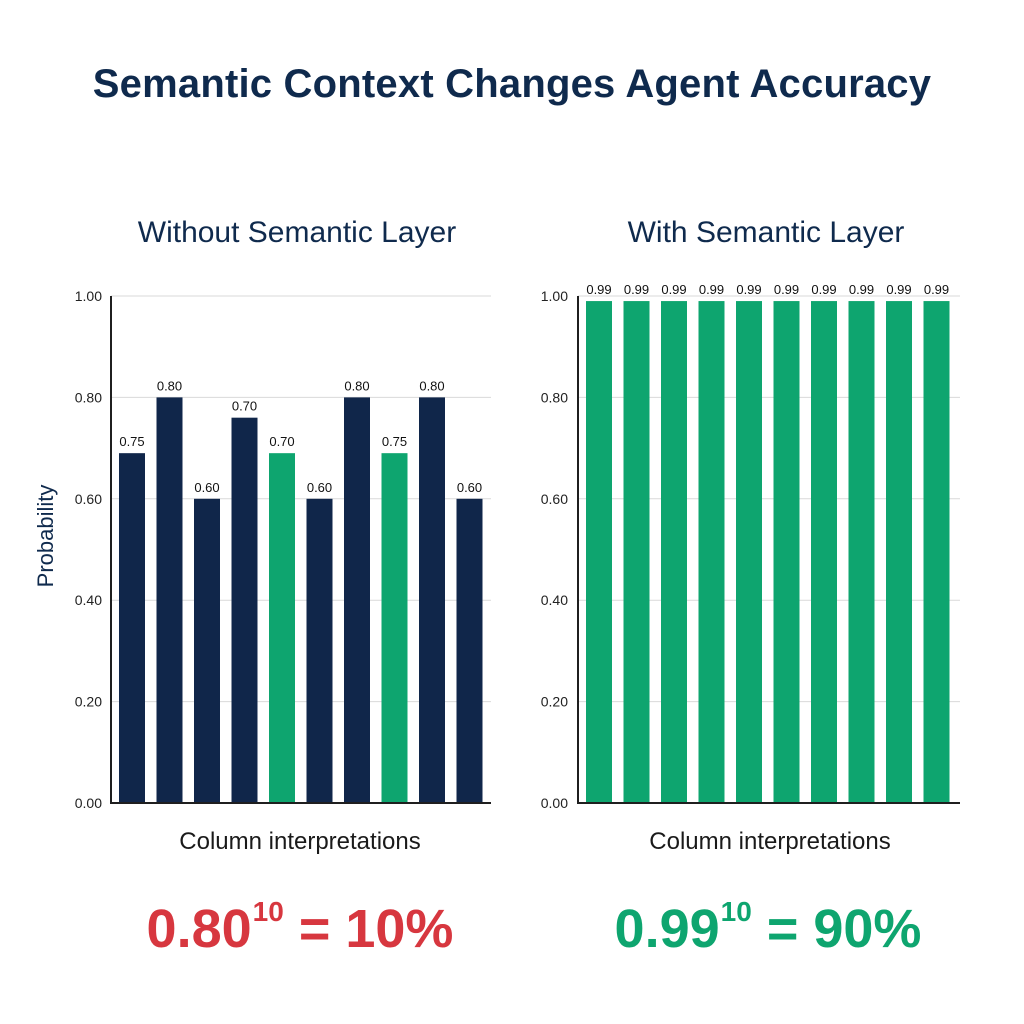 This screenshot has width=1024, height=1024. What do you see at coordinates (199, 929) in the screenshot?
I see `left-formula-base: 0.80` at bounding box center [199, 929].